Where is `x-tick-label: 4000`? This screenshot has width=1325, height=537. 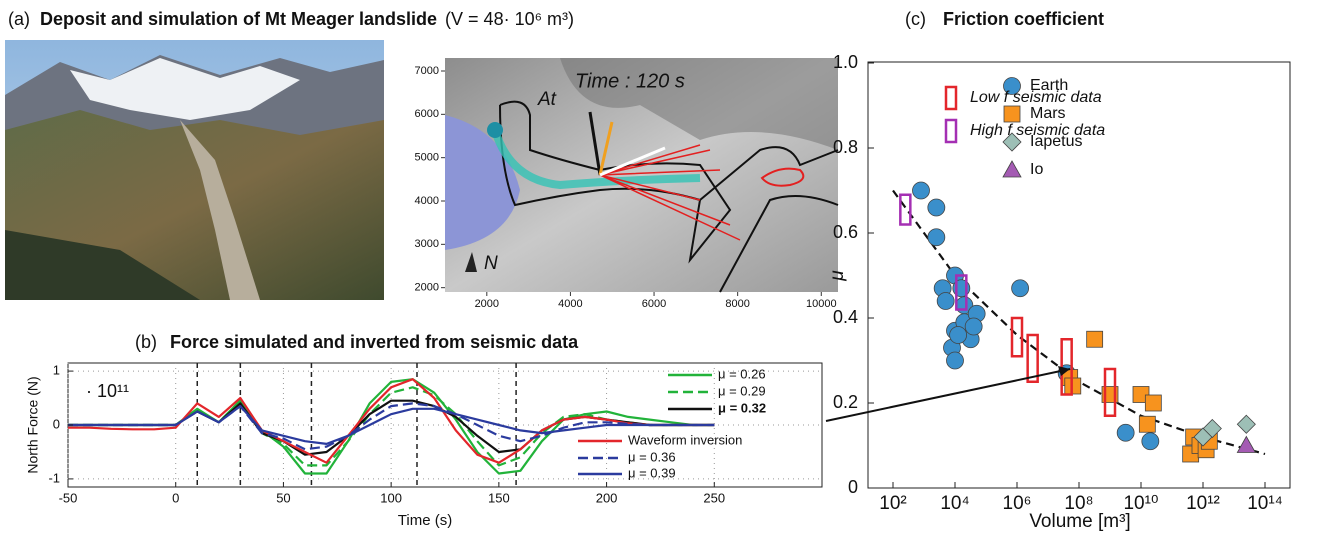
x-tick-label: 4000 is located at coordinates (570, 304).